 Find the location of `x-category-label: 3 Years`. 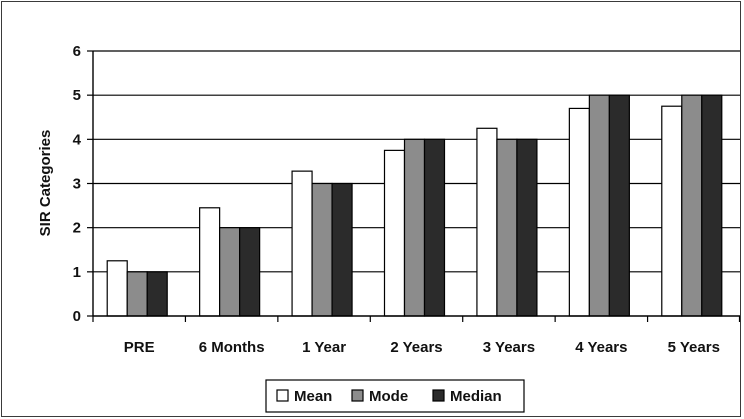

x-category-label: 3 Years is located at coordinates (509, 347).